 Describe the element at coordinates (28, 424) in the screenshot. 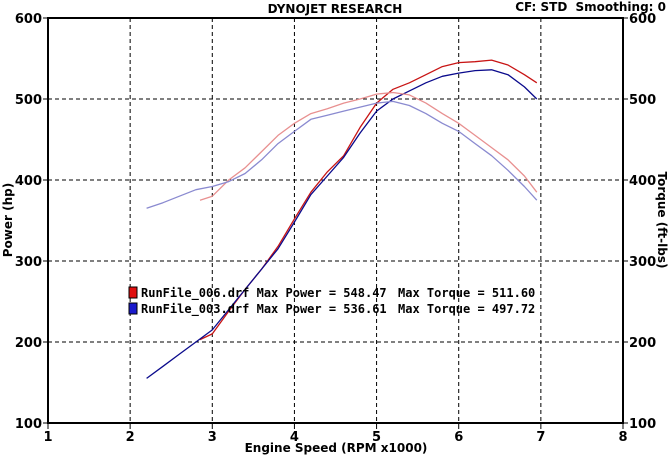

I see `y-tick-label-left: 100` at that location.